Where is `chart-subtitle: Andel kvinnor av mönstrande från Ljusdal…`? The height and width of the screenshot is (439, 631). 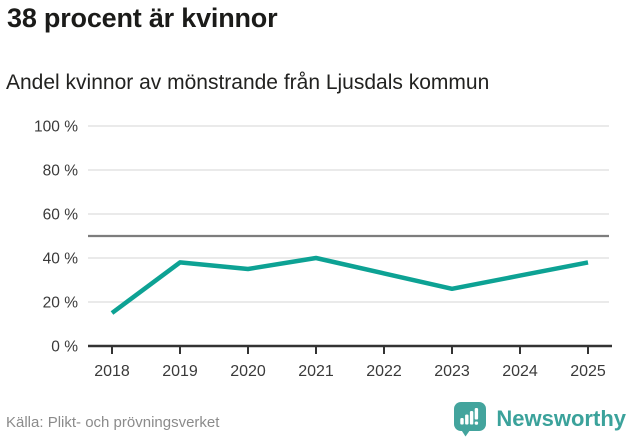 chart-subtitle: Andel kvinnor av mönstrande från Ljusdal… is located at coordinates (248, 82).